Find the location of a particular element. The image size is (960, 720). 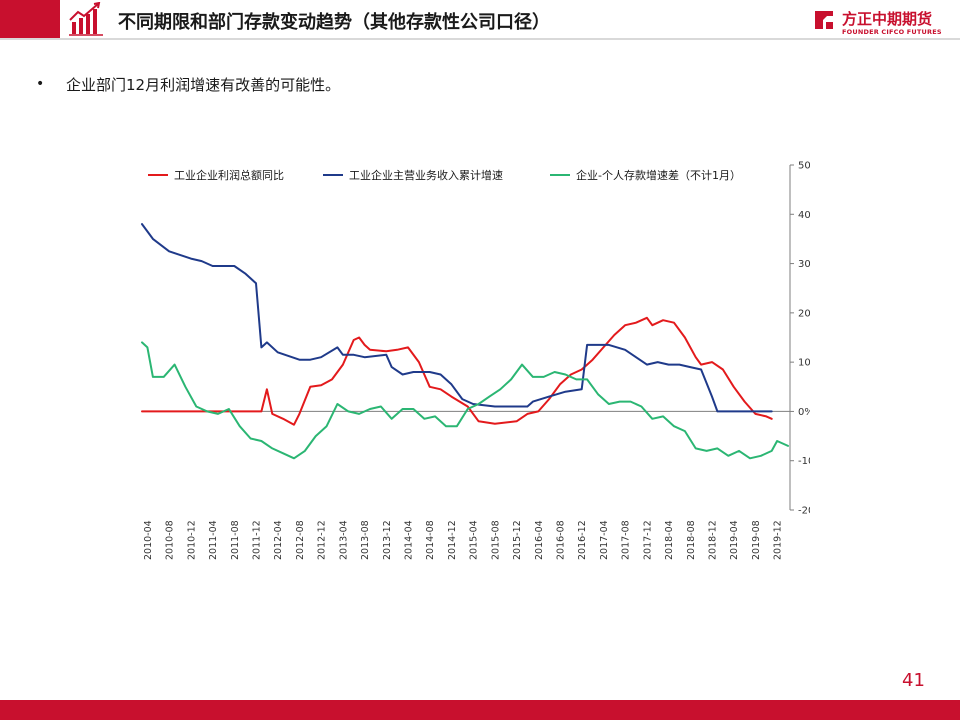

x-tick-label: 2018-04 is located at coordinates (669, 540).